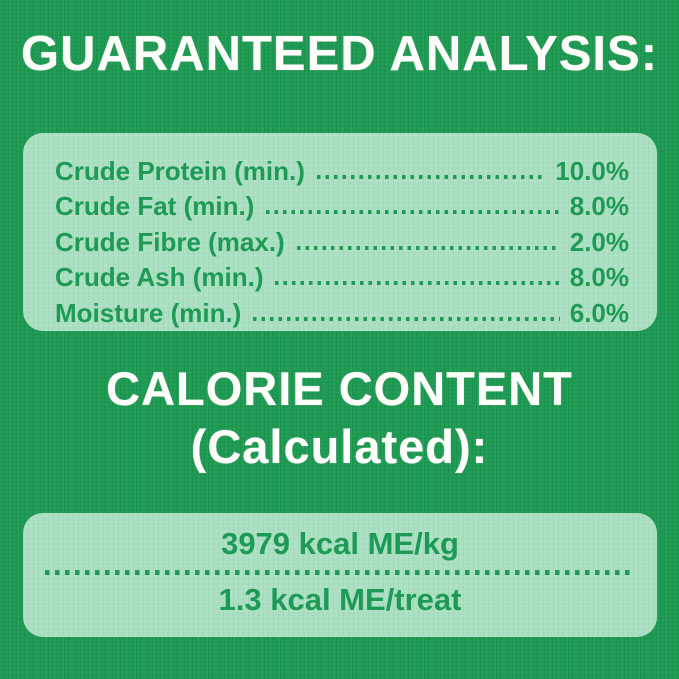 The image size is (679, 679). What do you see at coordinates (339, 446) in the screenshot?
I see `calorie-title-line2: (Calculated):` at bounding box center [339, 446].